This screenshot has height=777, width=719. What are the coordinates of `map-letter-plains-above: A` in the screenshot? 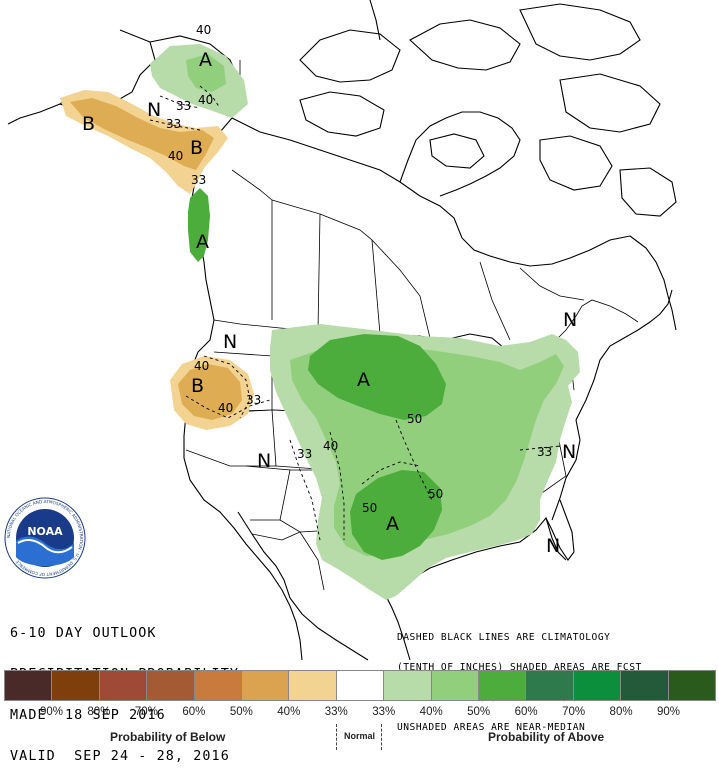 It's located at (363, 380).